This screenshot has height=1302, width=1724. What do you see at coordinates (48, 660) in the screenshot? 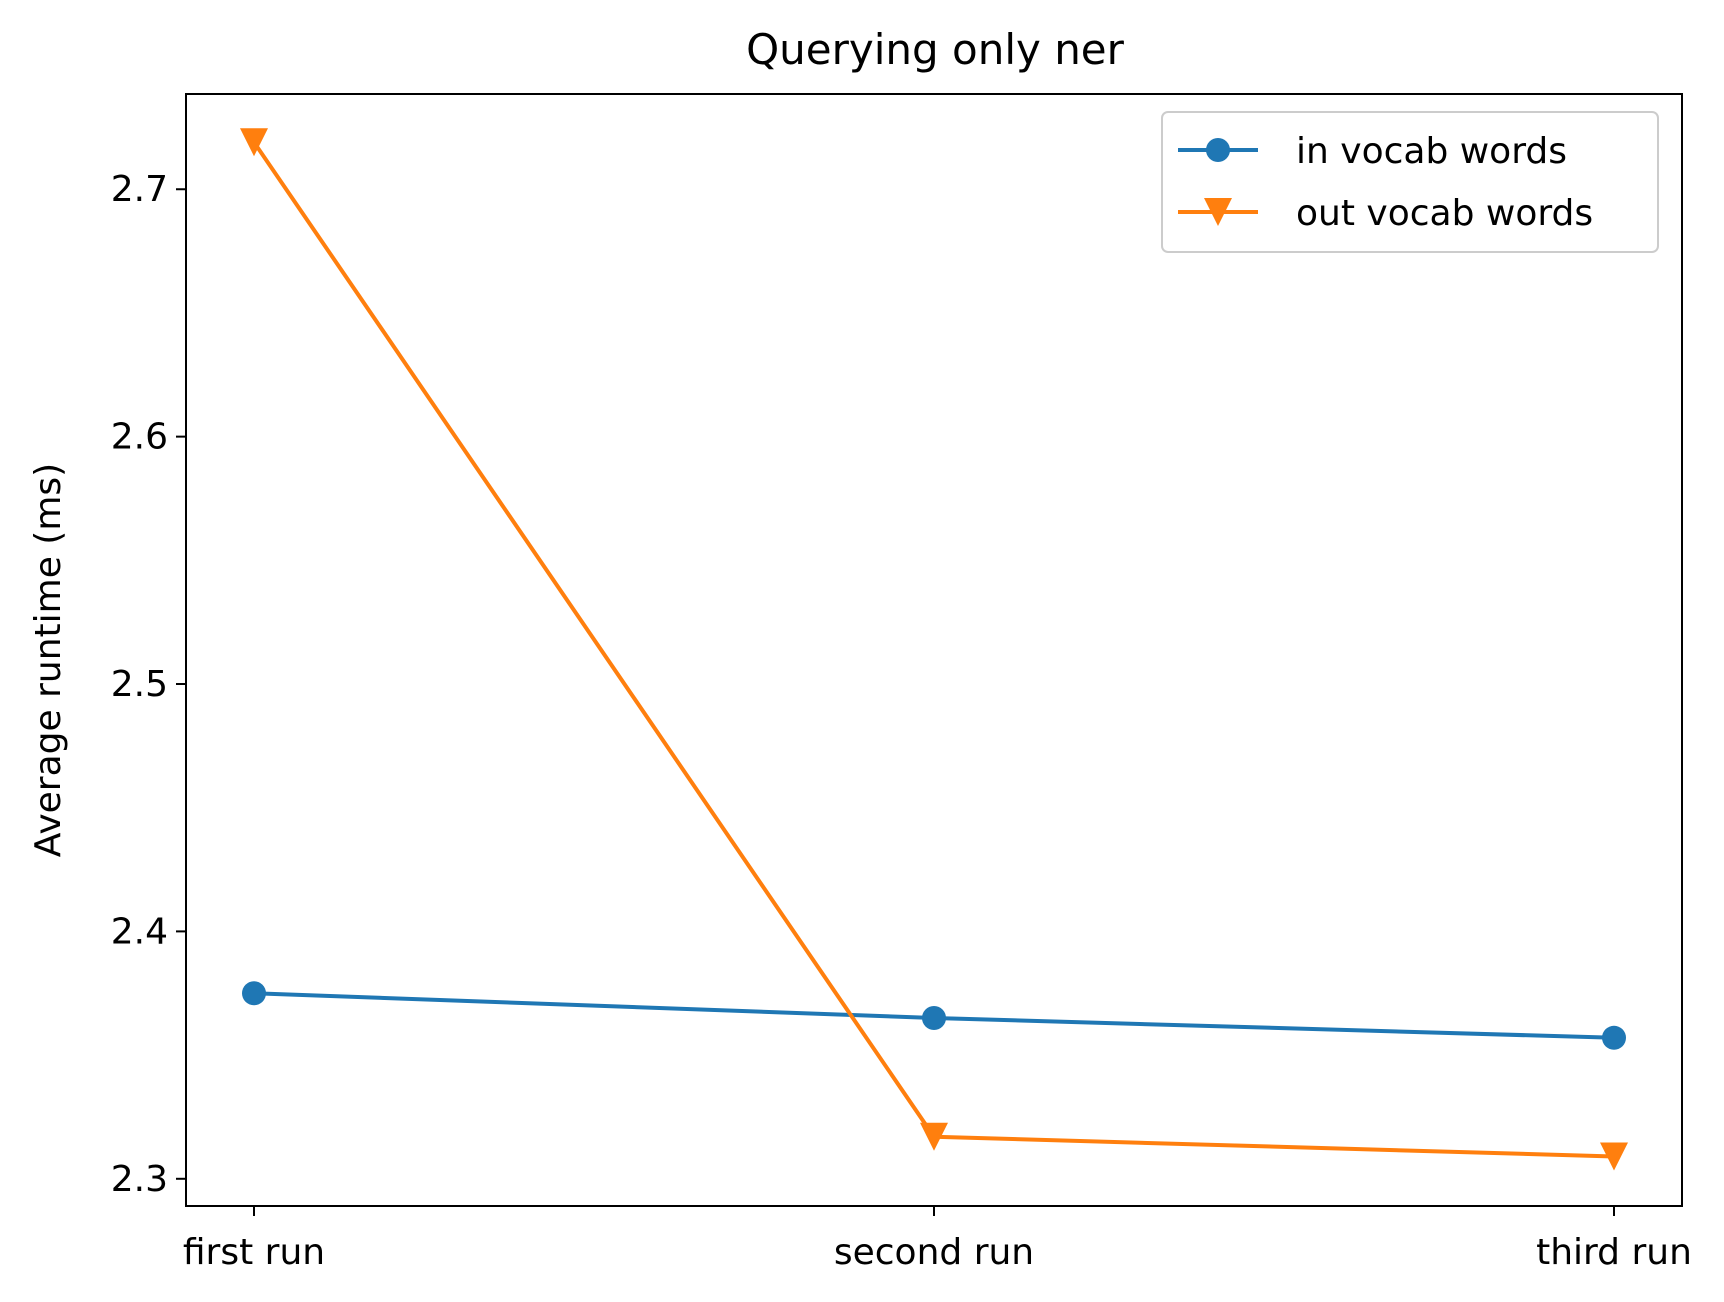
I see `y-axis-label: Average runtime (ms)` at bounding box center [48, 660].